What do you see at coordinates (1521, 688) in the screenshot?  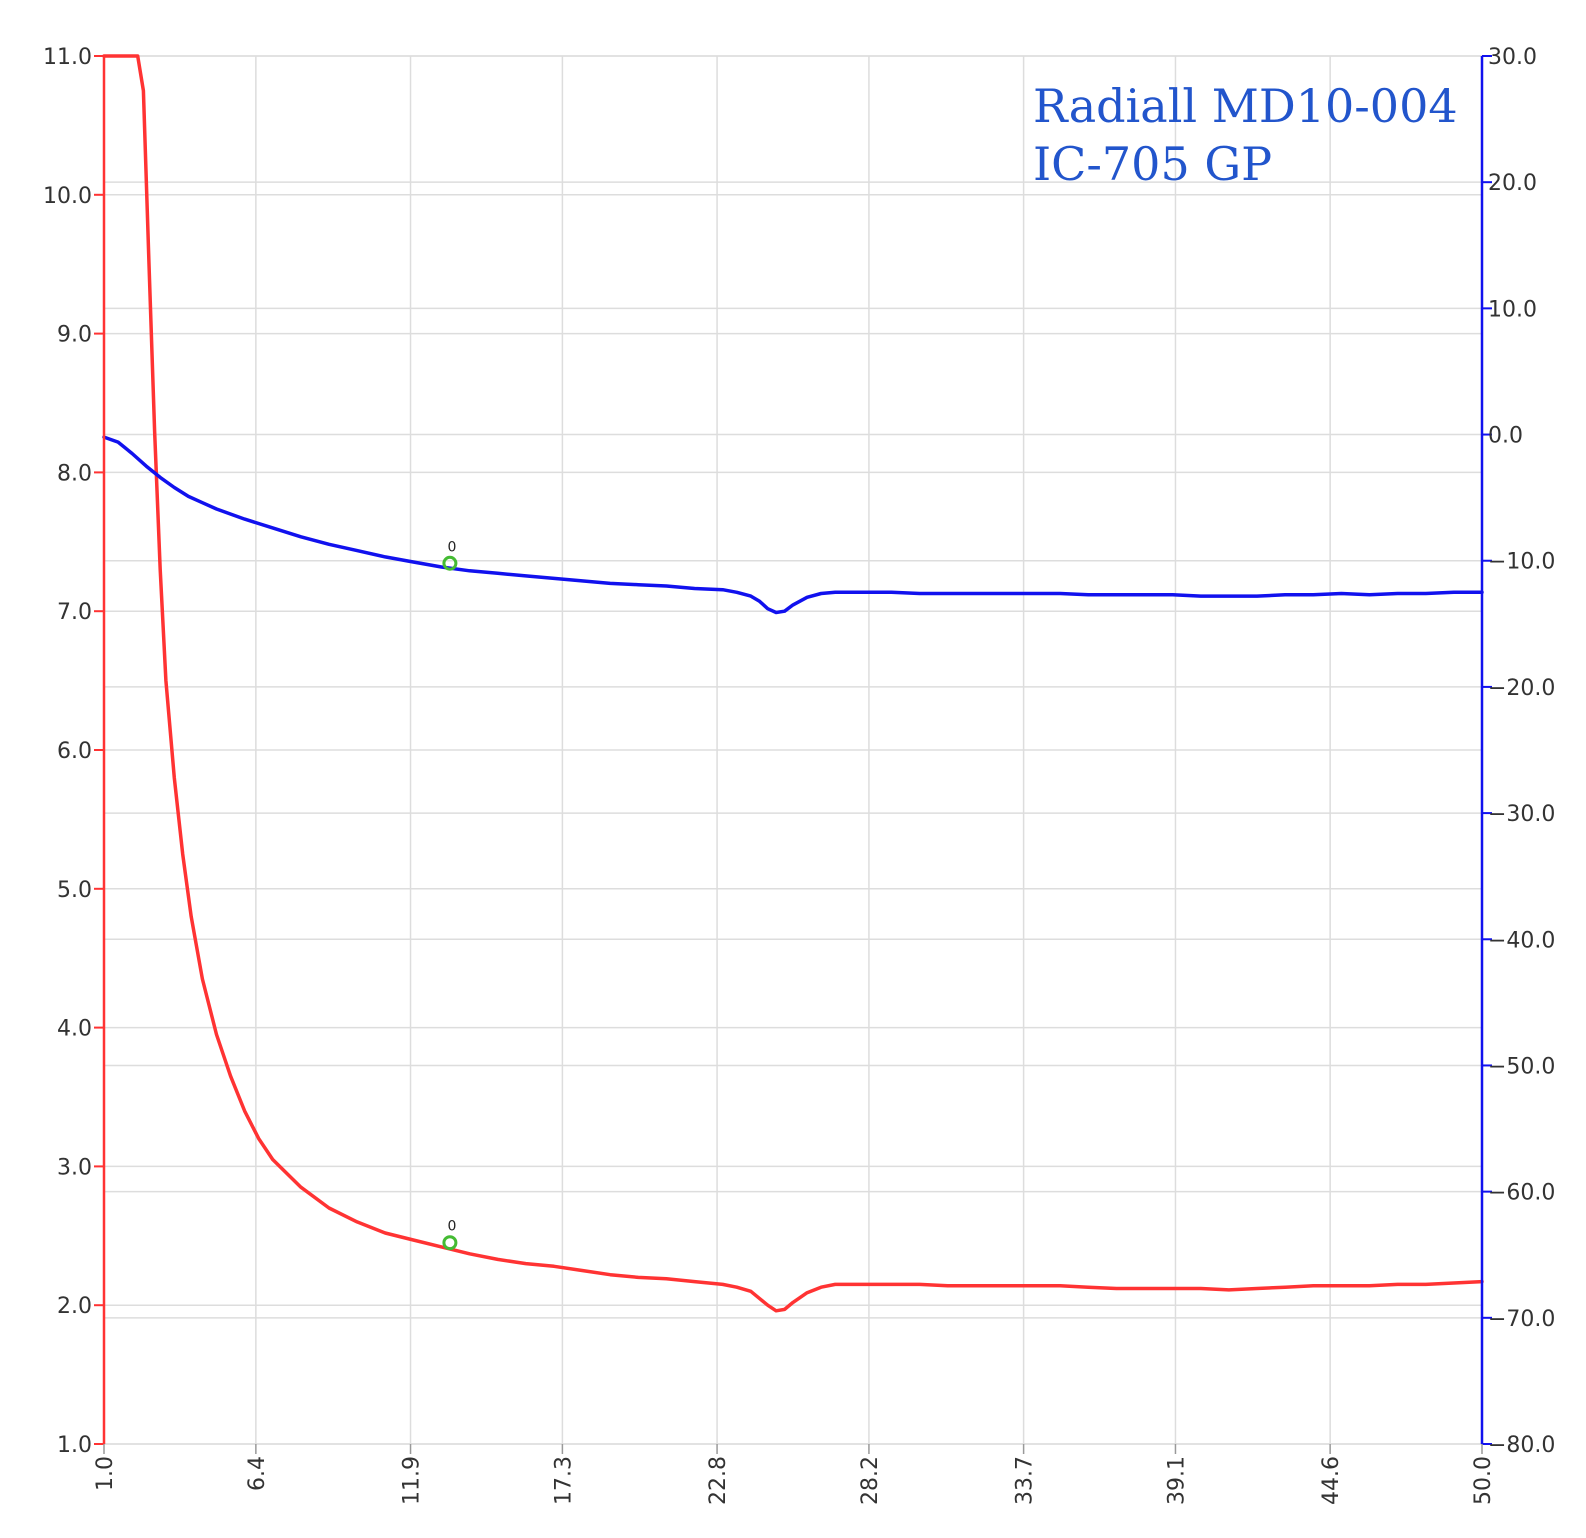 I see `y-right-tick-label-5: −20.0` at bounding box center [1521, 688].